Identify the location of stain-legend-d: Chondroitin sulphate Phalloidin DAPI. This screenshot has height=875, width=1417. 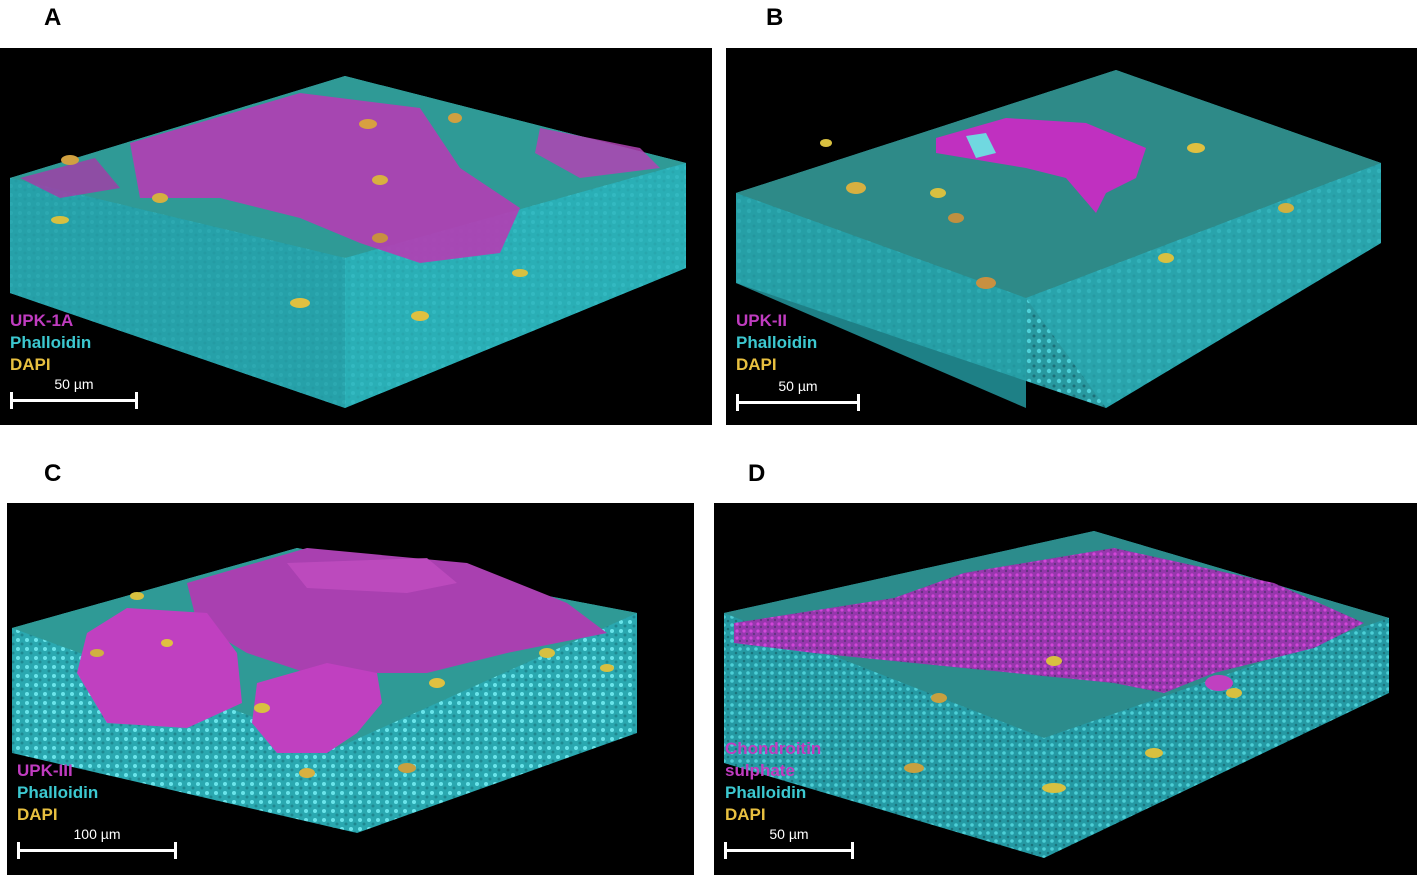
(773, 782).